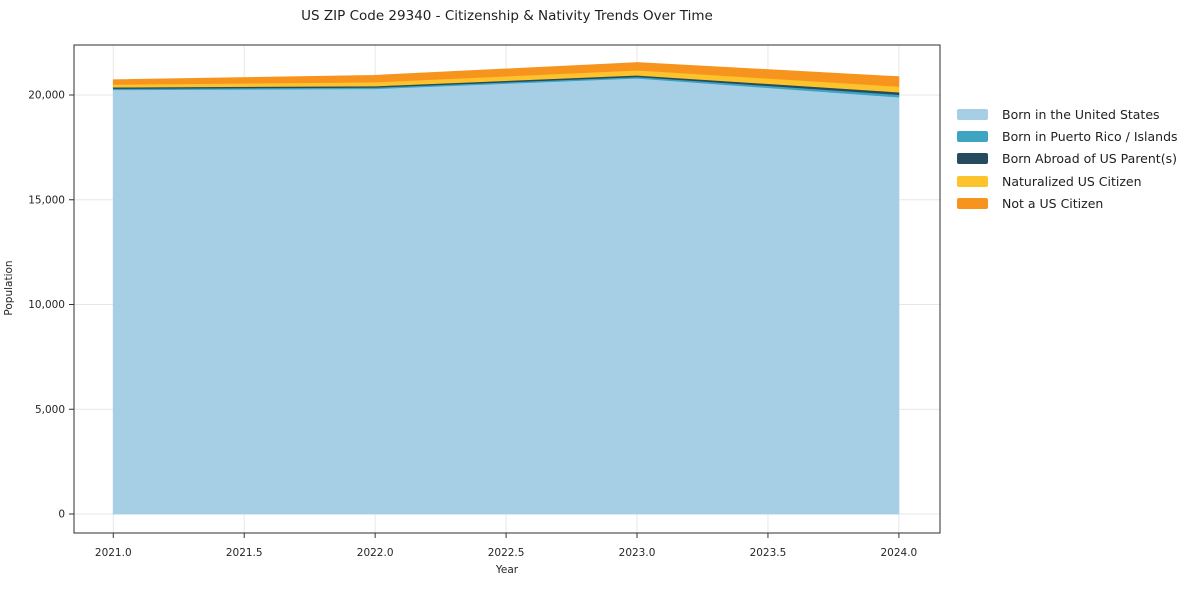  Describe the element at coordinates (506, 74) in the screenshot. I see `area-not-a-us-citizen` at that location.